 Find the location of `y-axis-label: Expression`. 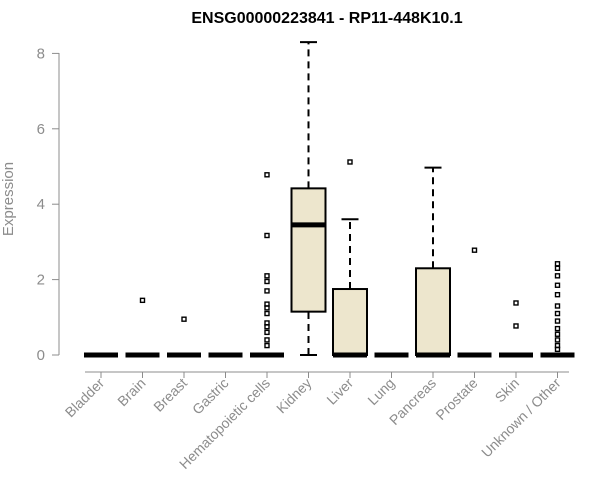

y-axis-label: Expression is located at coordinates (8, 199).